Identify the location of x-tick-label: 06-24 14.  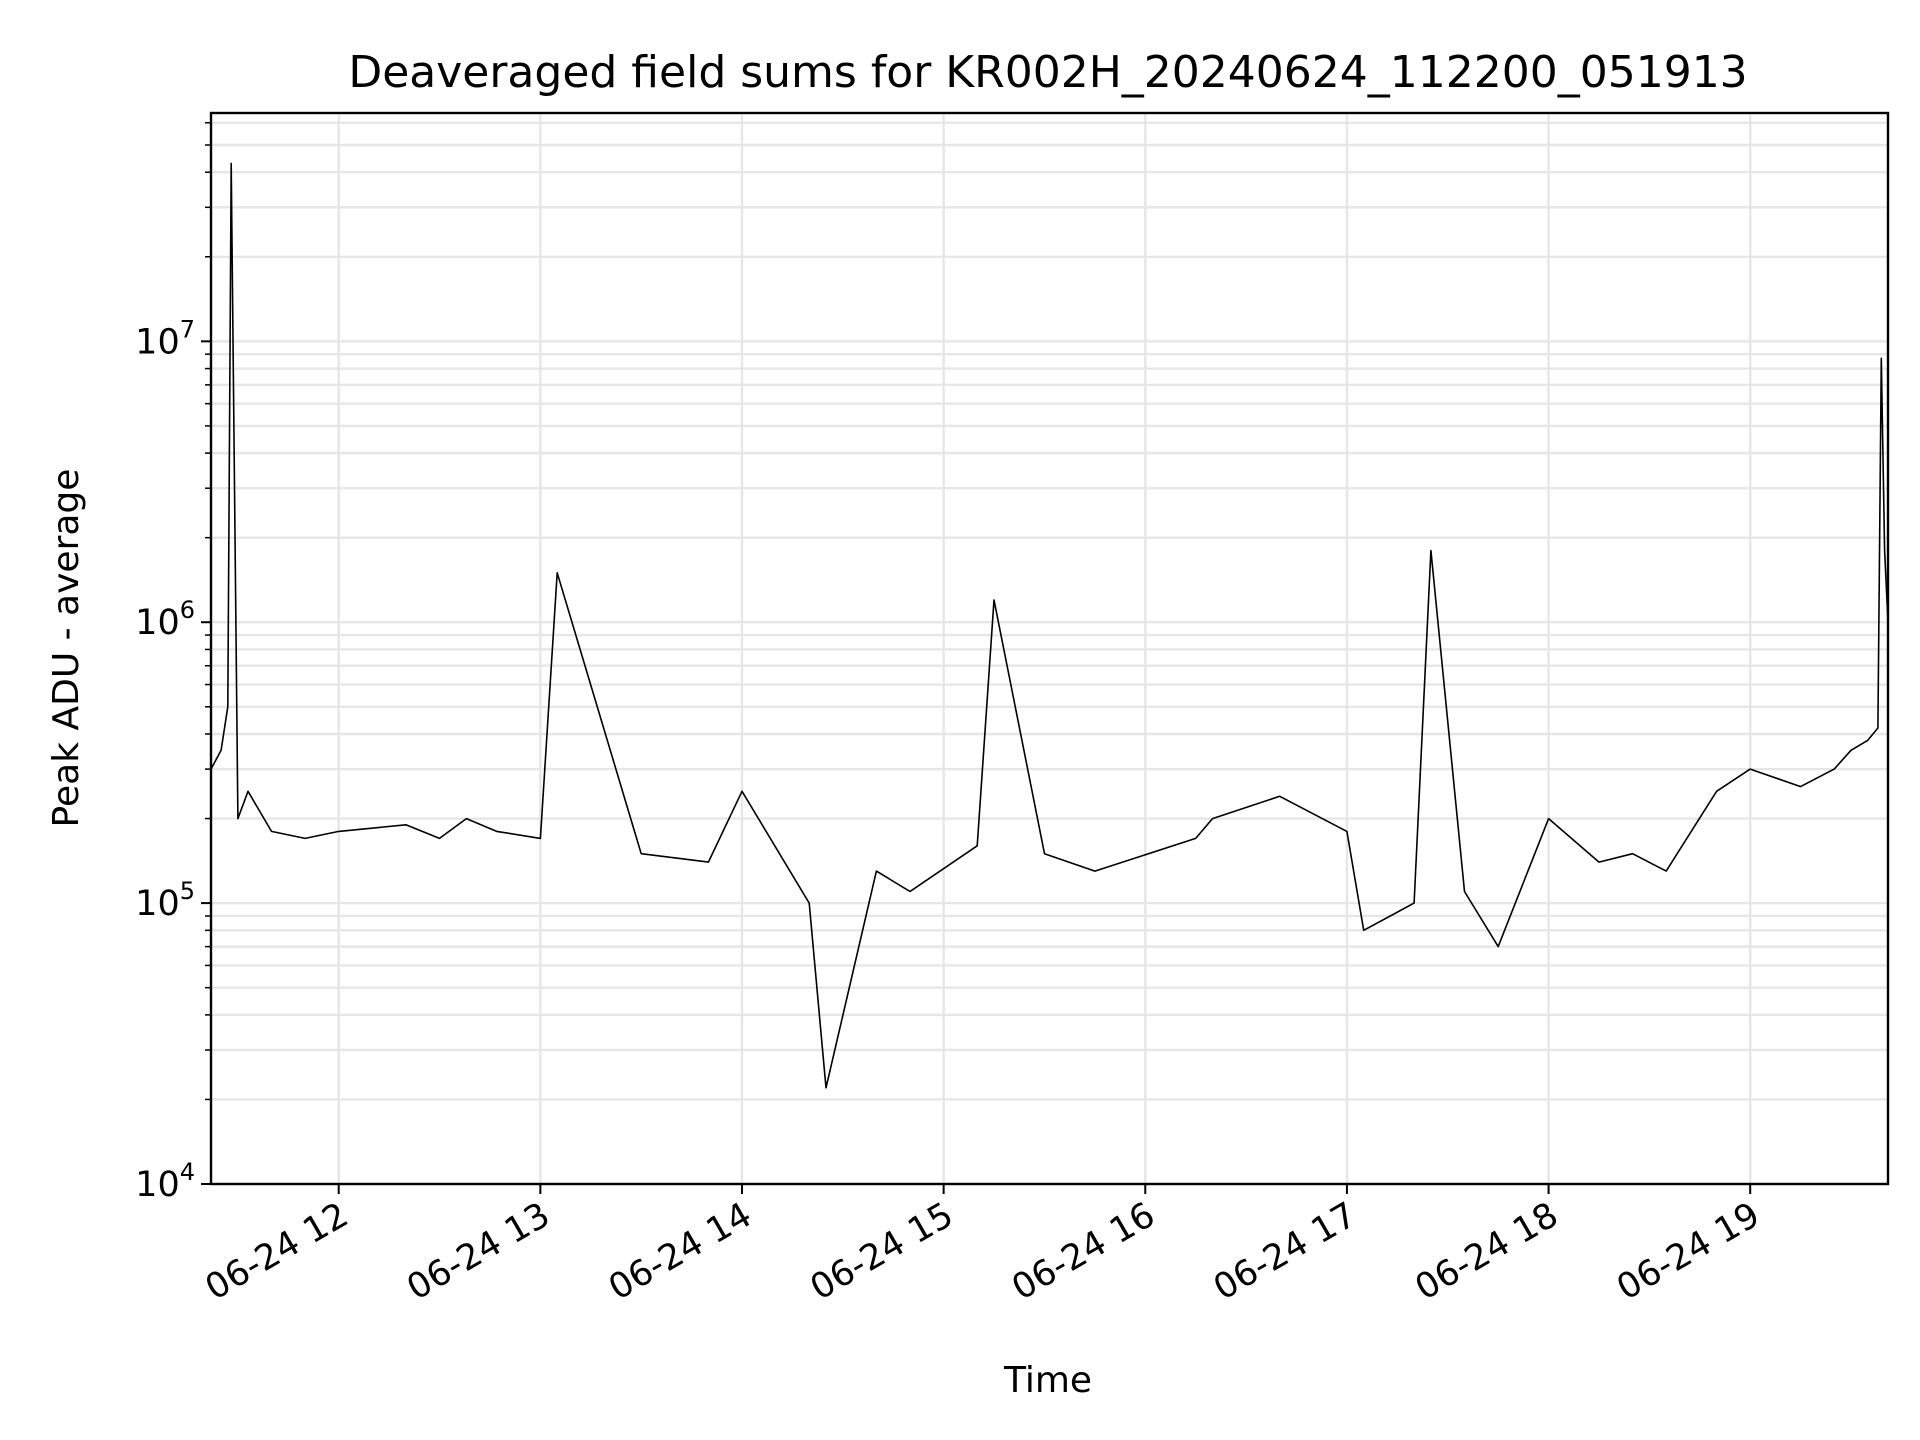
(680, 1251).